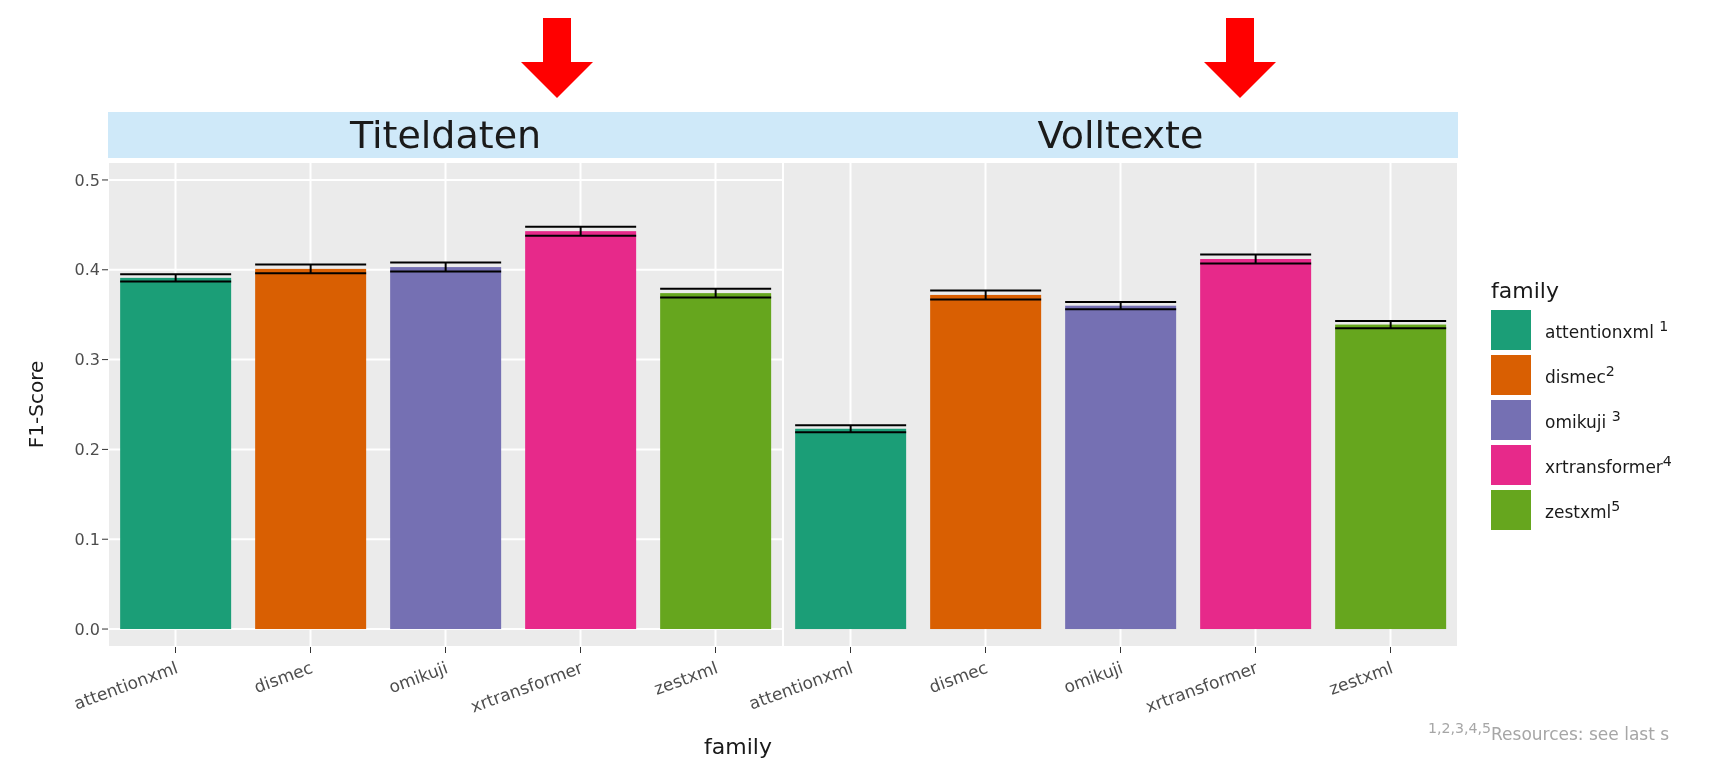 The height and width of the screenshot is (766, 1733). I want to click on legend-label: dismec$^{2}$, so click(1580, 375).